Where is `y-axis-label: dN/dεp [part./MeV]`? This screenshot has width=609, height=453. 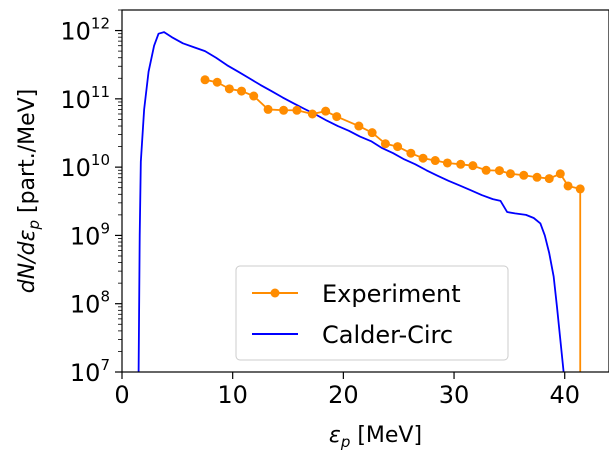 y-axis-label: dN/dεp [part./MeV] is located at coordinates (29, 191).